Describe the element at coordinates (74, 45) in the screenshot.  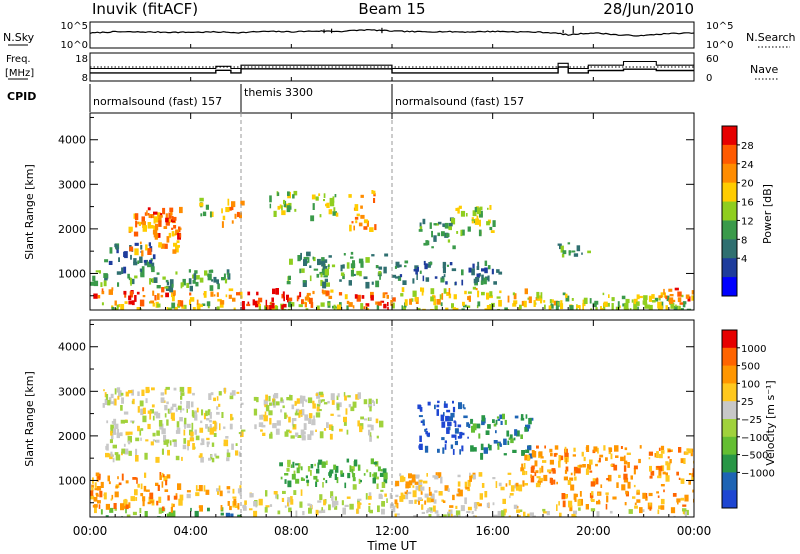
I see `sky-left-tick-bottom: 10^0` at that location.